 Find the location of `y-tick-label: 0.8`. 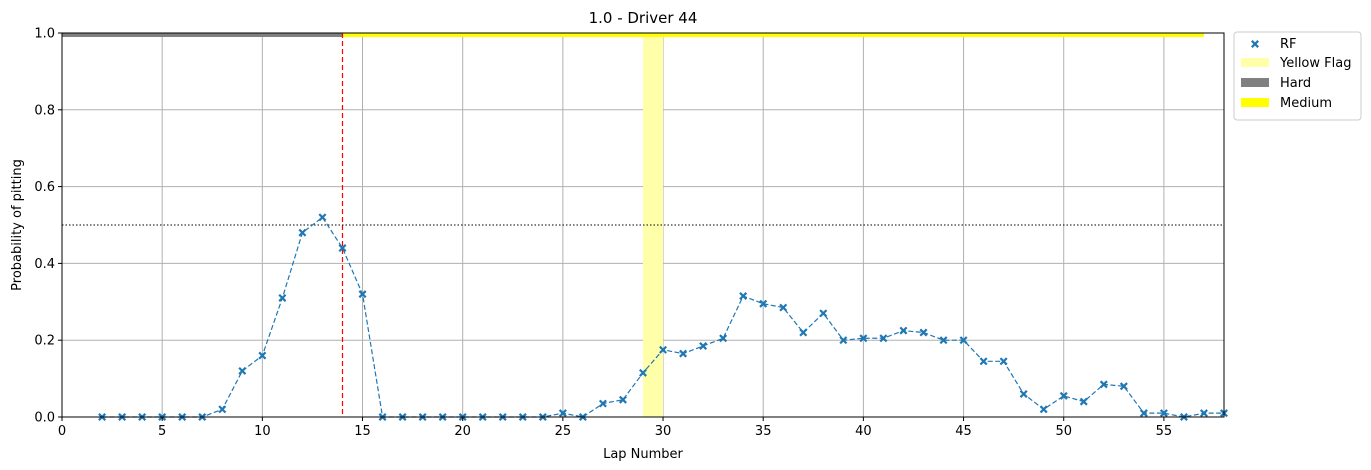

y-tick-label: 0.8 is located at coordinates (44, 110).